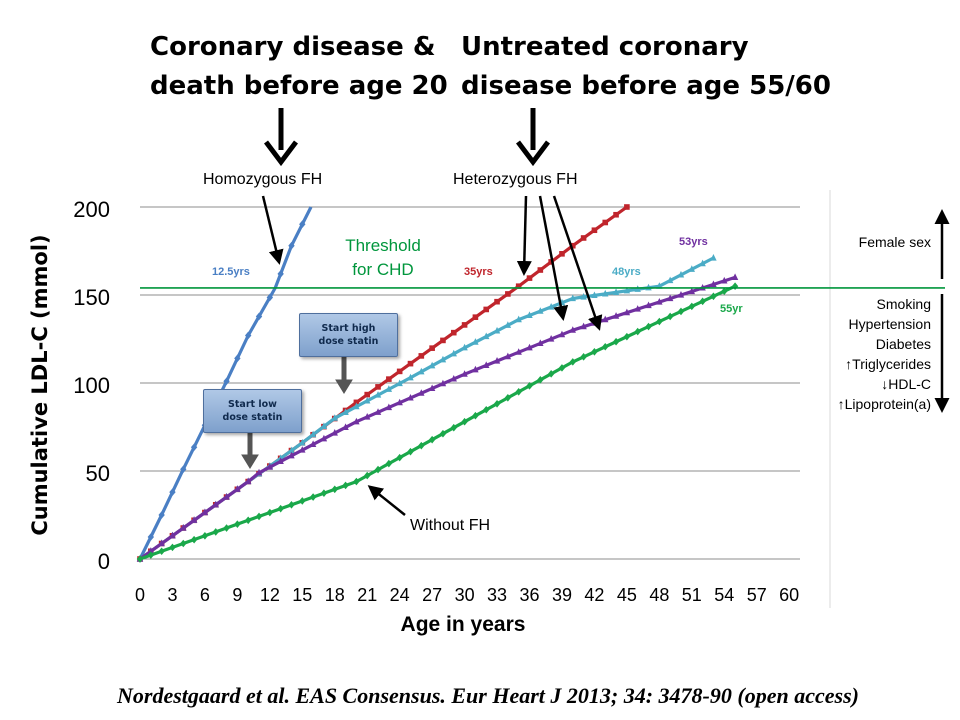  What do you see at coordinates (450, 525) in the screenshot?
I see `without-fh-label: Without FH` at bounding box center [450, 525].